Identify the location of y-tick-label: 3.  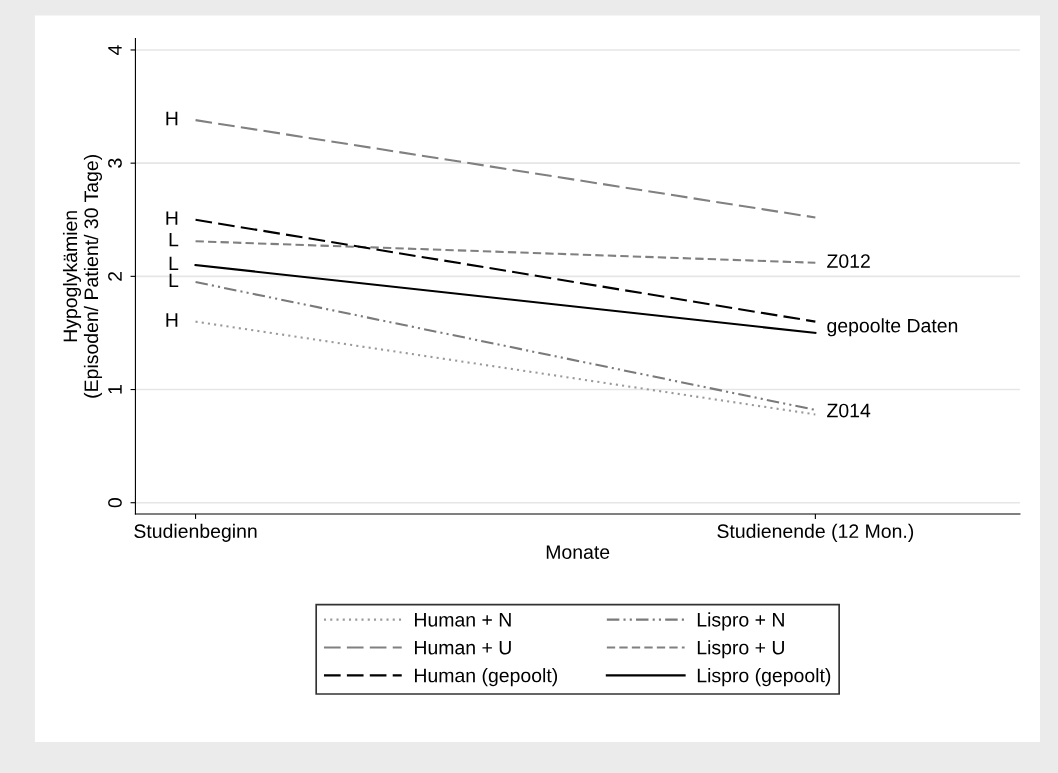
(115, 163).